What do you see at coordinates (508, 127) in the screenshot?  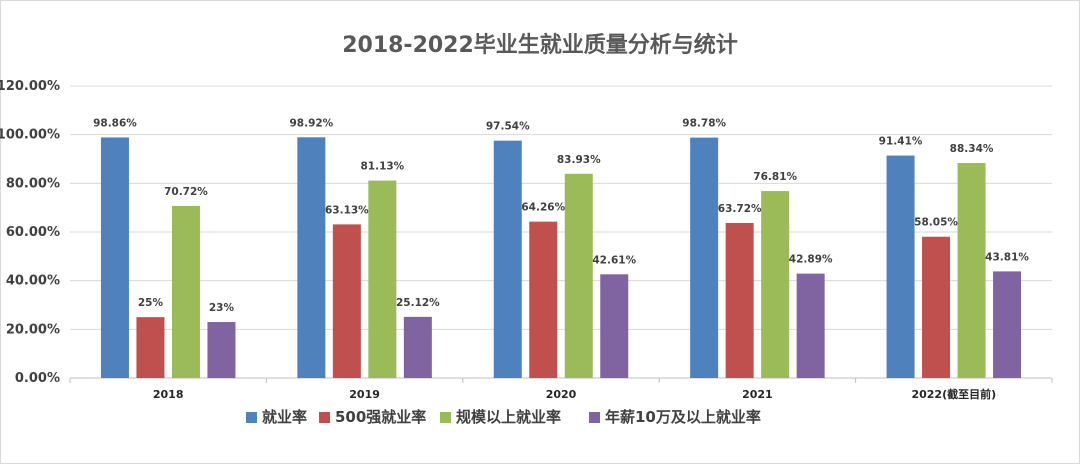 I see `data-label: 97.54%` at bounding box center [508, 127].